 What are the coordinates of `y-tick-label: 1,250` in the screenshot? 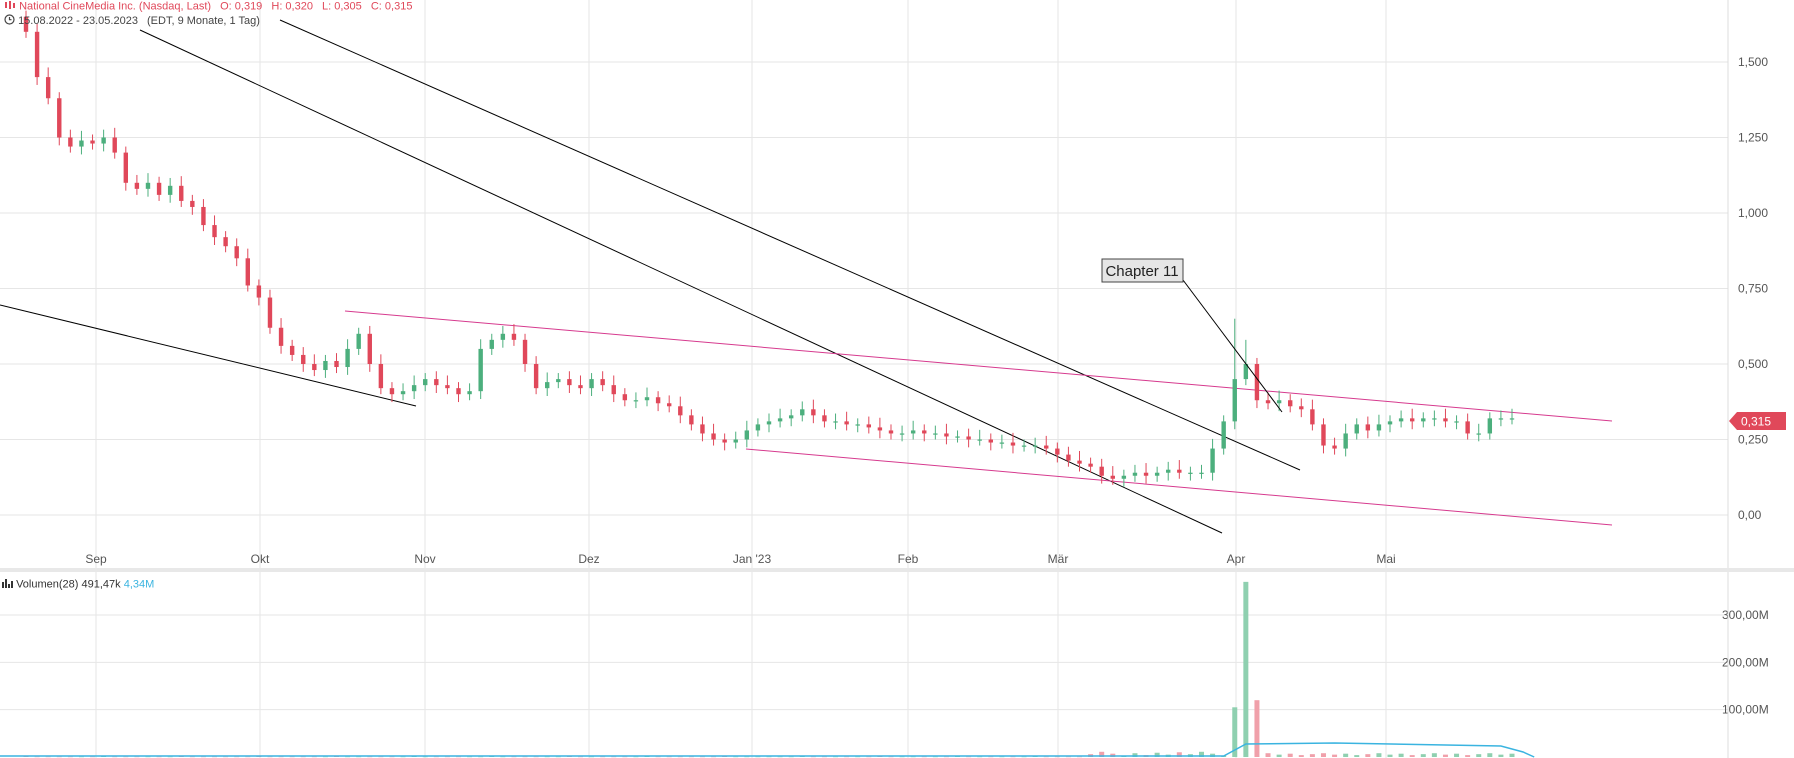 It's located at (1753, 138).